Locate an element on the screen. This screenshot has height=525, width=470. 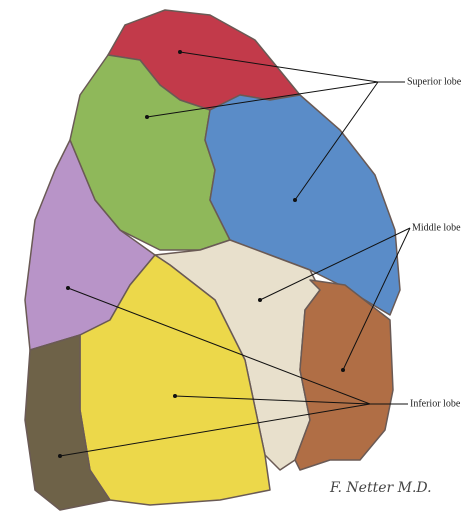
leader-line is located at coordinates (335, 299).